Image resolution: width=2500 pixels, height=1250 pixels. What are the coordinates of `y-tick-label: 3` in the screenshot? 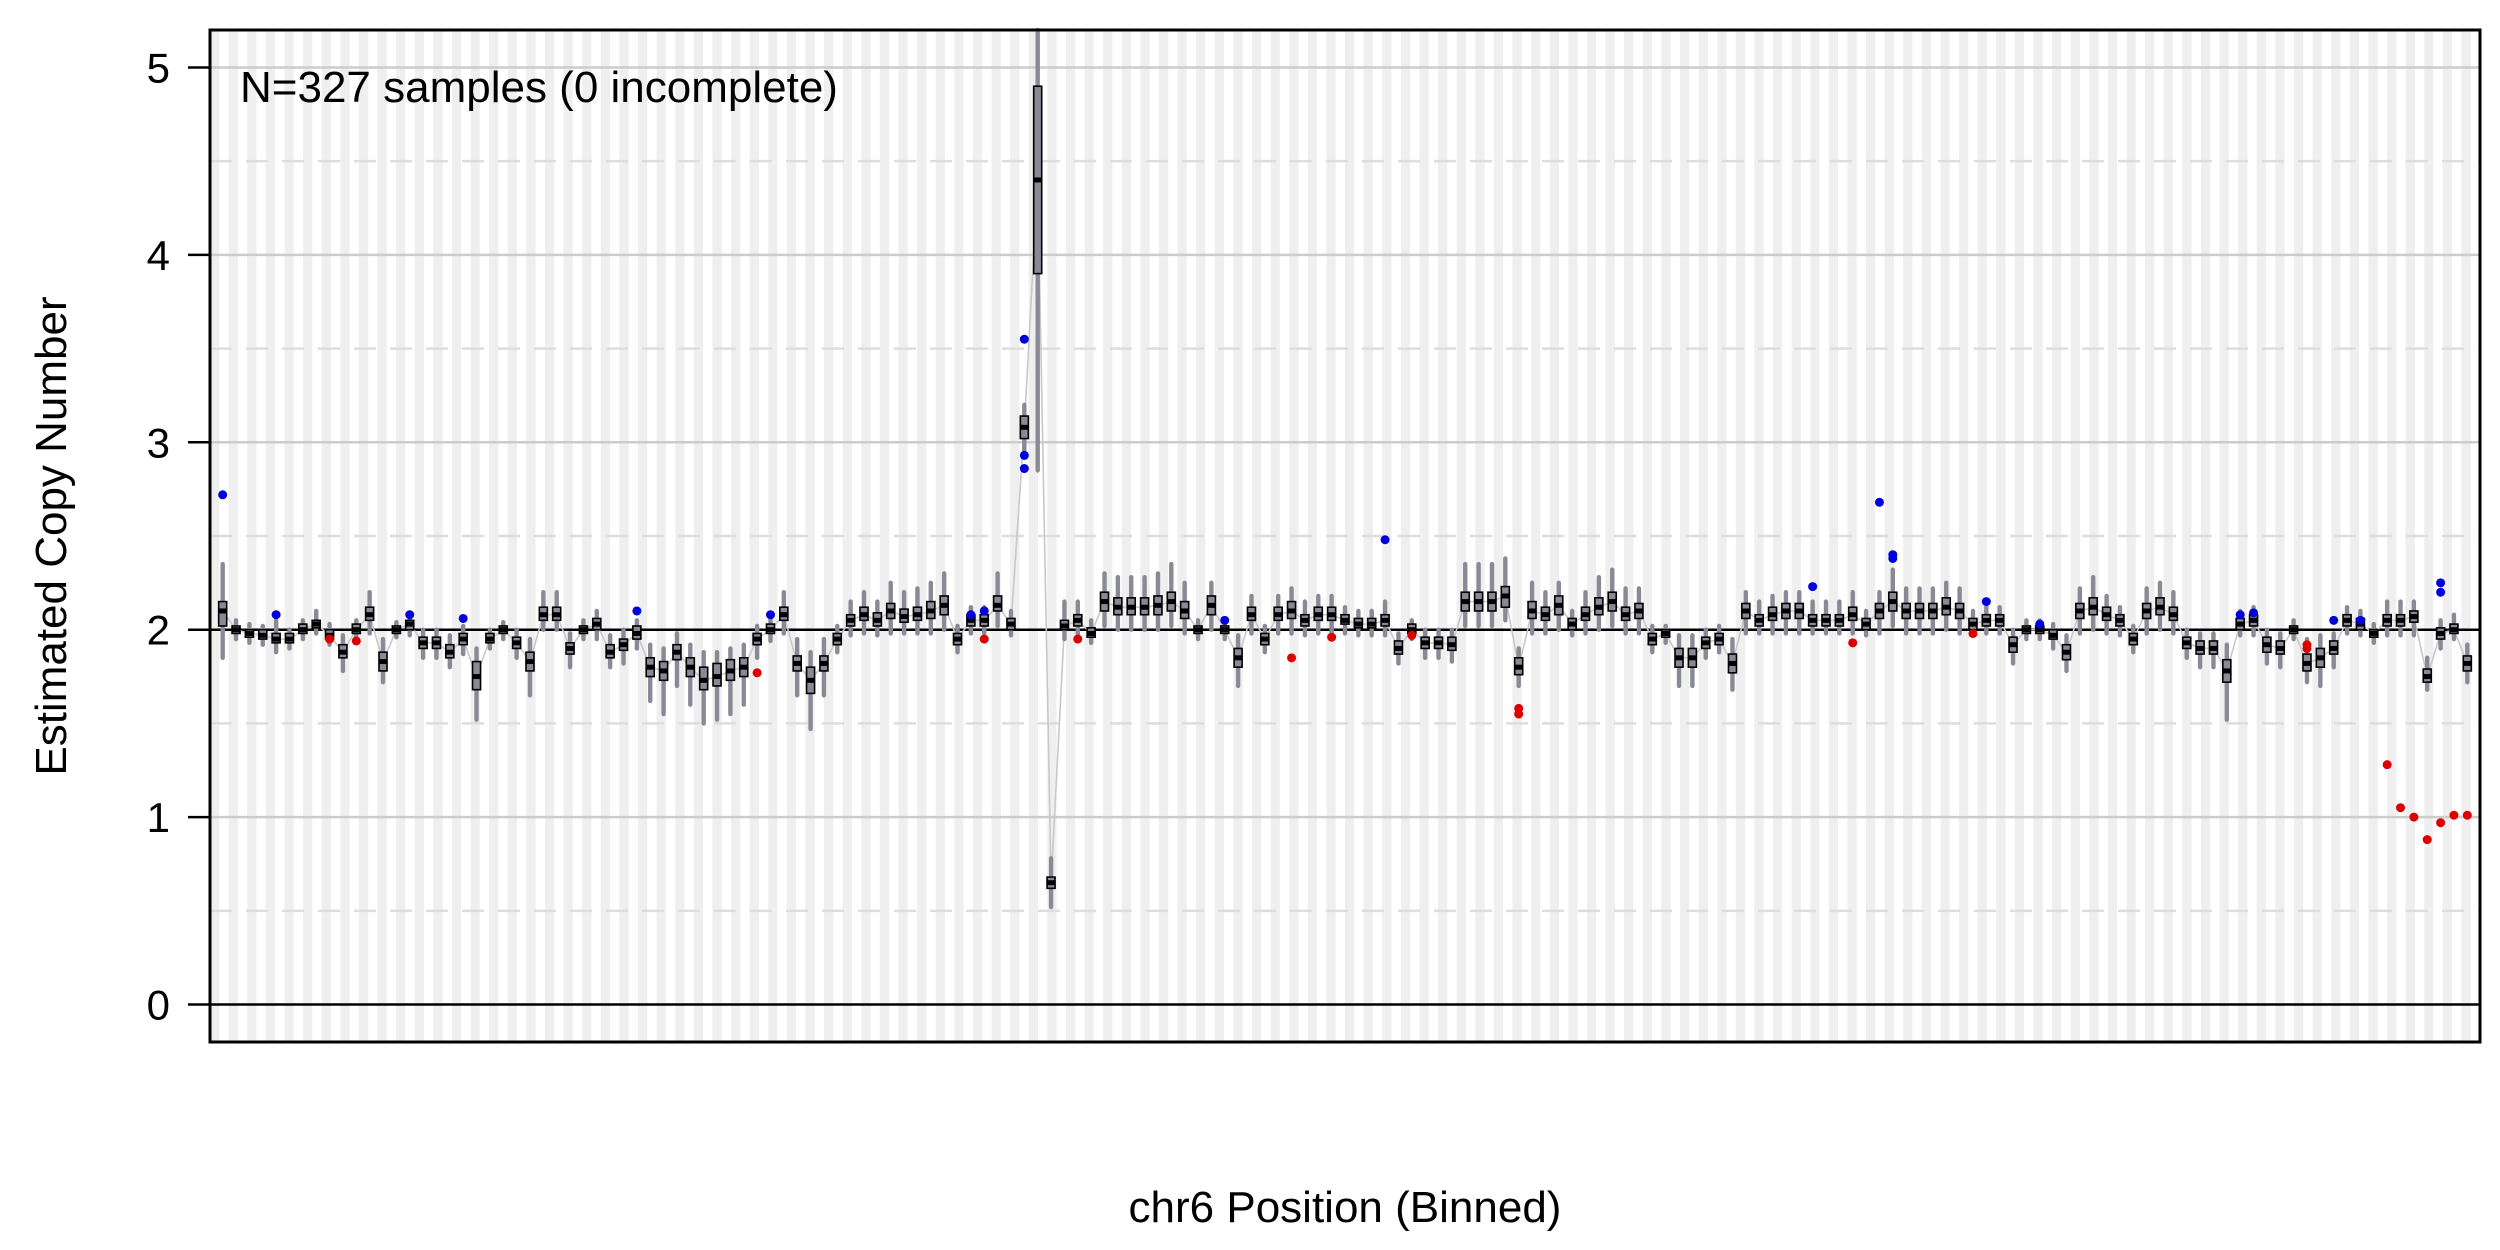 It's located at (158, 442).